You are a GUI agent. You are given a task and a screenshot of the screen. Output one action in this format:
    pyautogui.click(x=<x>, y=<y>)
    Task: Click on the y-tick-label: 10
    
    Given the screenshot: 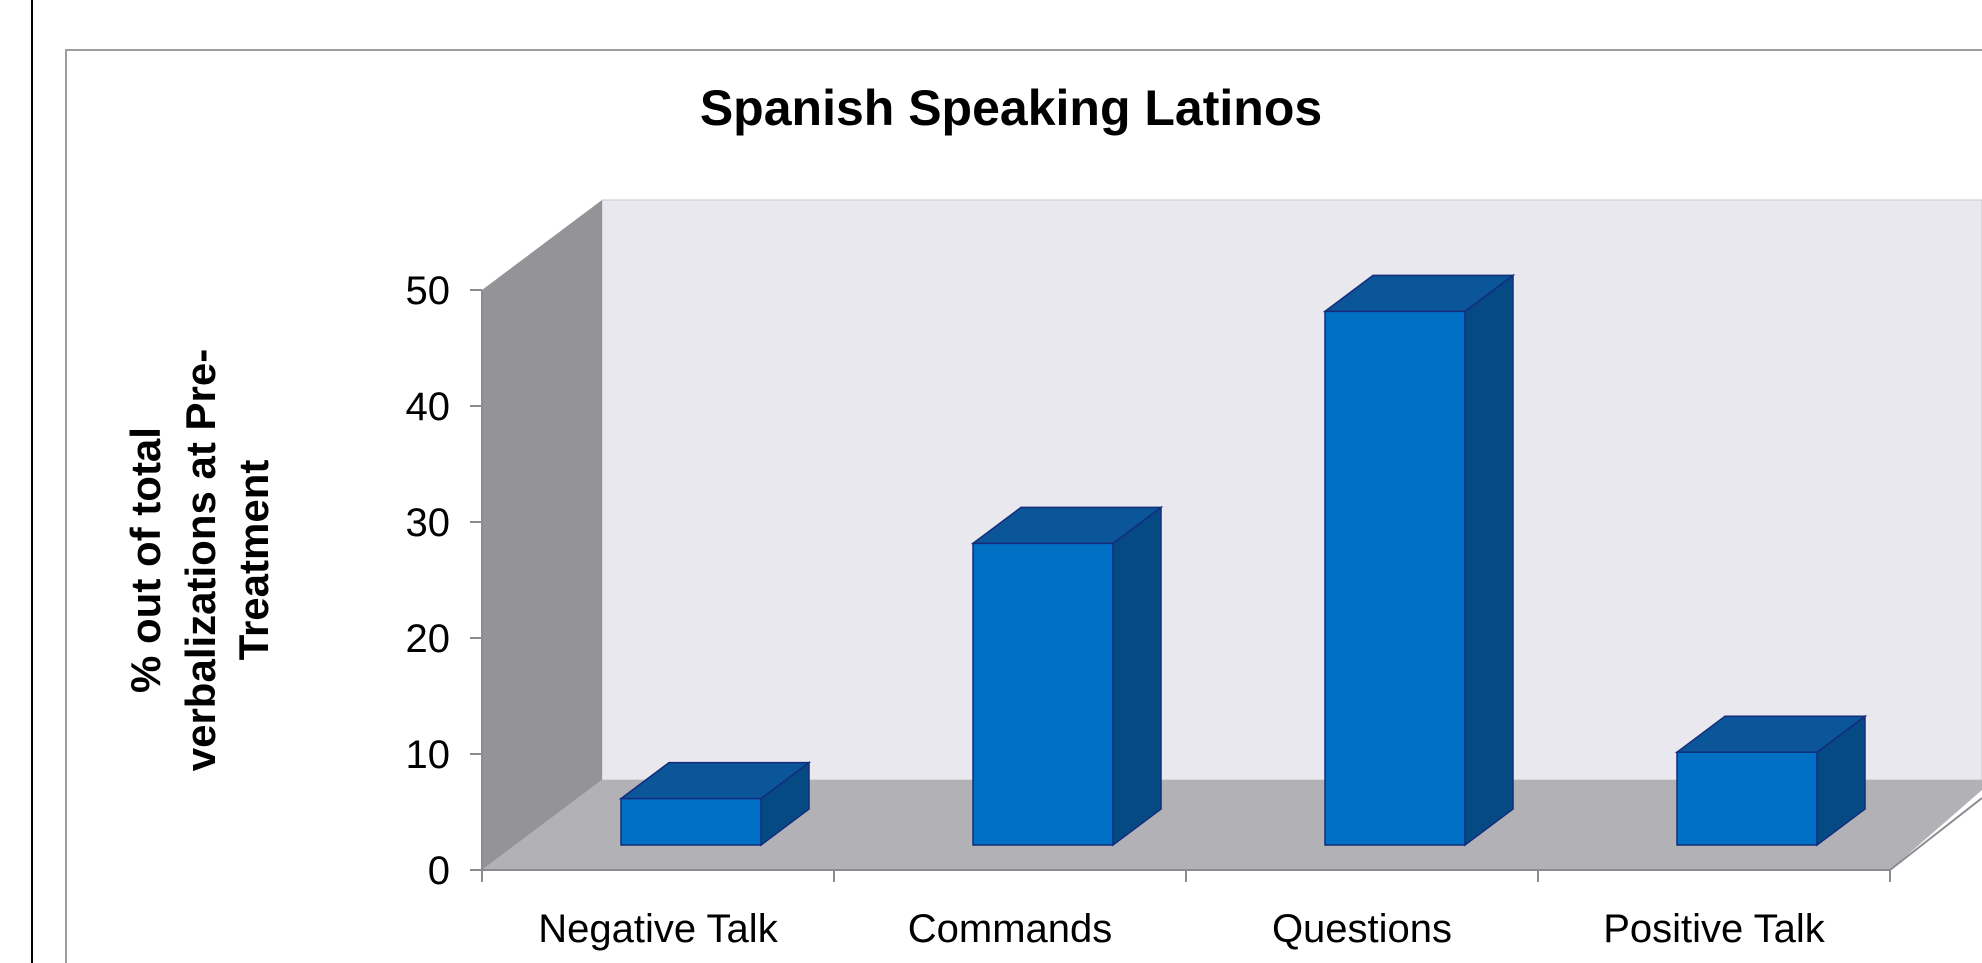 What is the action you would take?
    pyautogui.click(x=428, y=755)
    